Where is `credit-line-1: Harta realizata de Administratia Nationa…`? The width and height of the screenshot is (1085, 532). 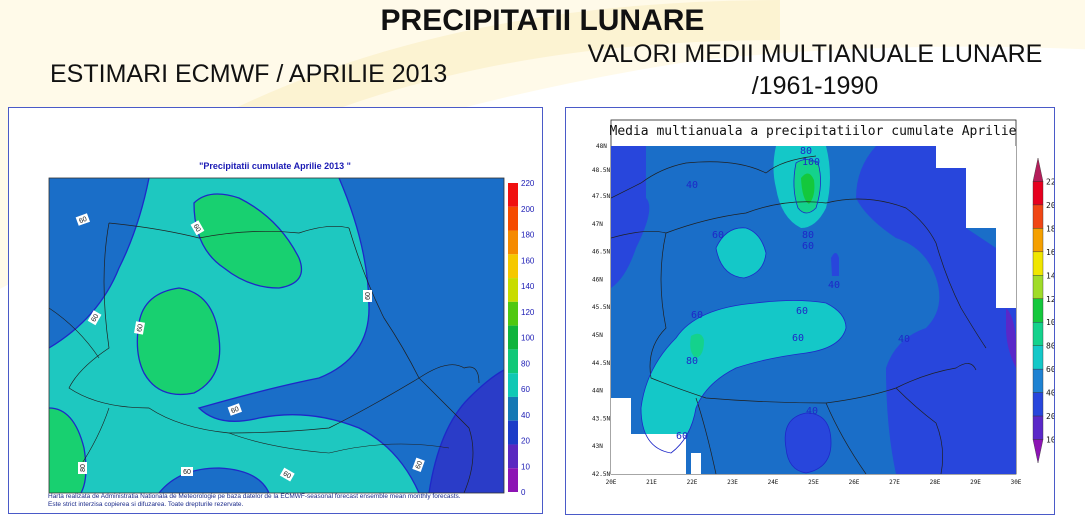 credit-line-1: Harta realizata de Administratia Nationa… is located at coordinates (254, 496).